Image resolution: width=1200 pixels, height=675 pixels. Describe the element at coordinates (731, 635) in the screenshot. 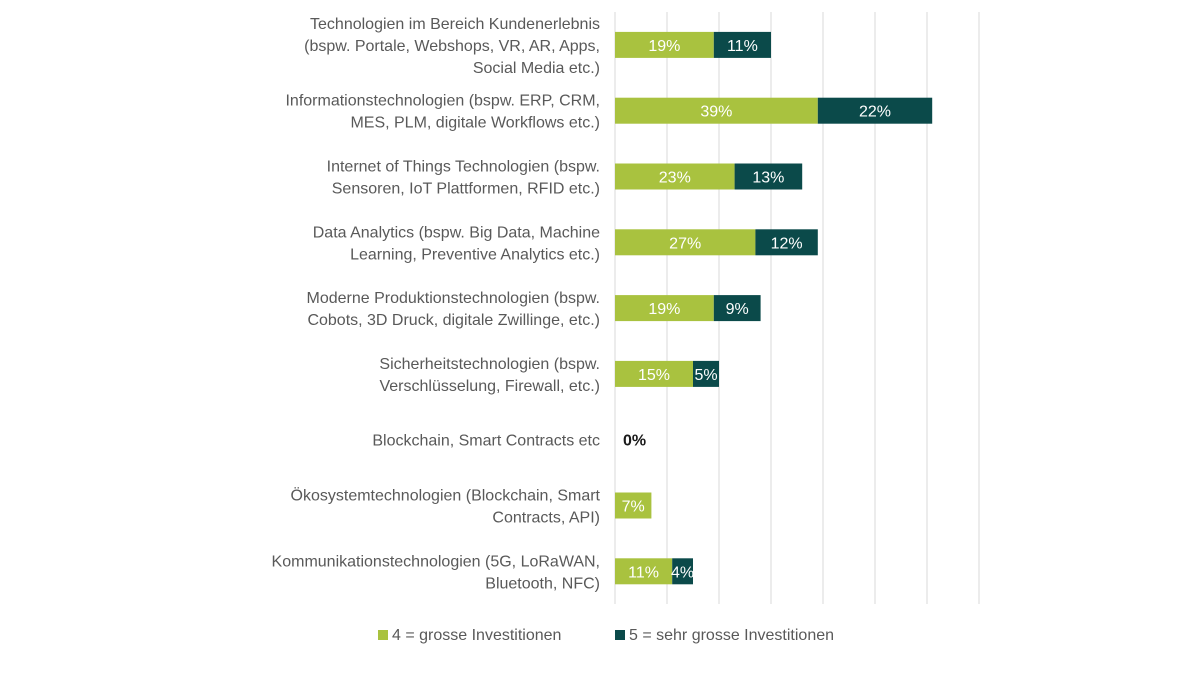

I see `legend-label-series-5: 5 = sehr grosse Investitionen` at that location.